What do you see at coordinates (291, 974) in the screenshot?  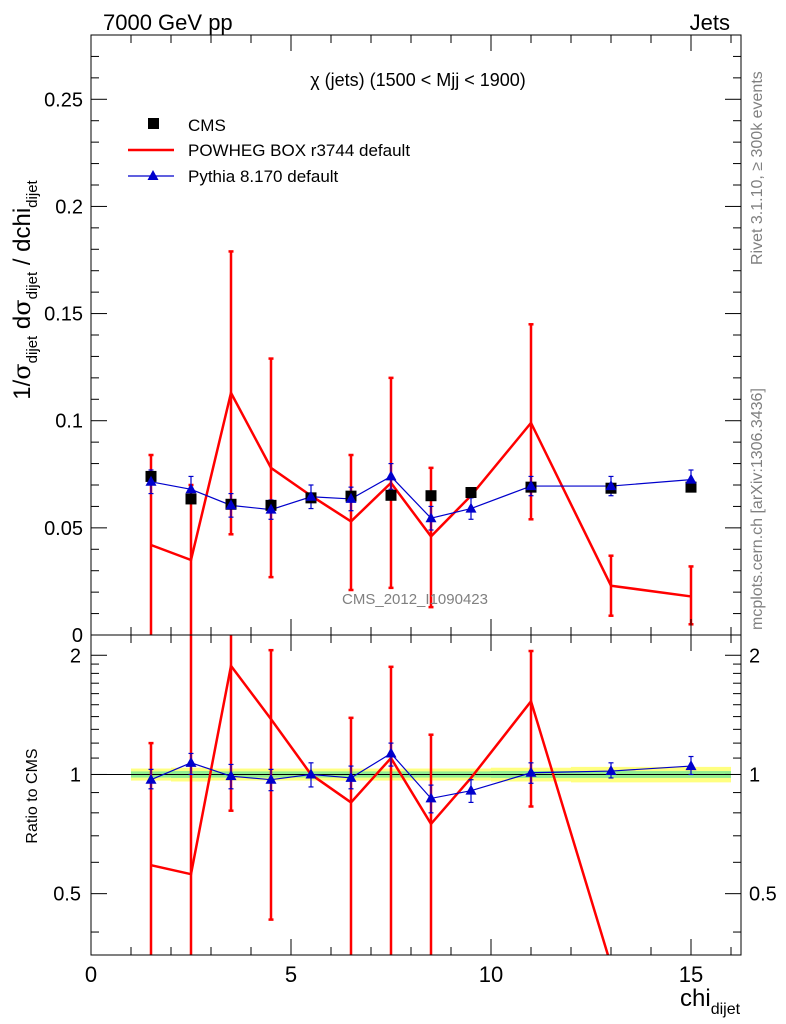 I see `x-tick-label: 5` at bounding box center [291, 974].